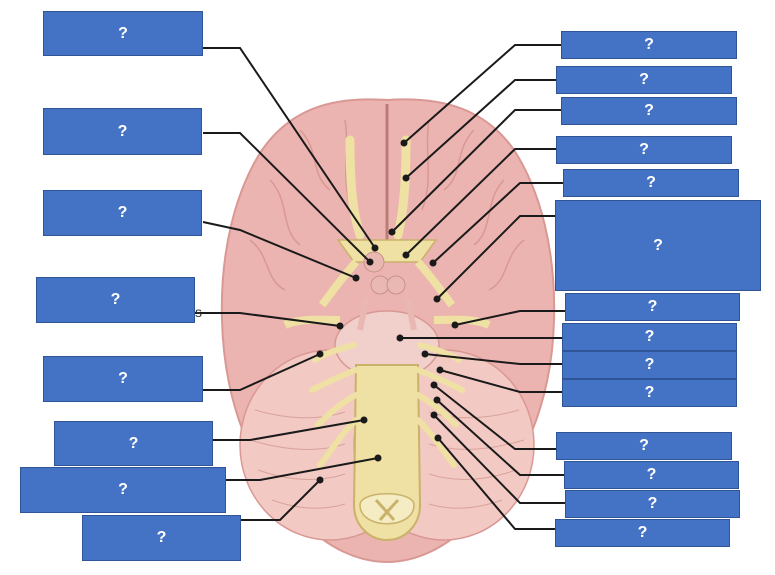 Image resolution: width=775 pixels, height=575 pixels. Describe the element at coordinates (312, 322) in the screenshot. I see `trigeminal-nerve-left` at that location.